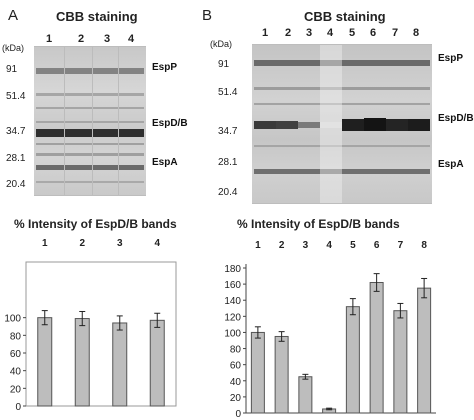  Describe the element at coordinates (45, 243) in the screenshot. I see `x-category-label: 1` at that location.